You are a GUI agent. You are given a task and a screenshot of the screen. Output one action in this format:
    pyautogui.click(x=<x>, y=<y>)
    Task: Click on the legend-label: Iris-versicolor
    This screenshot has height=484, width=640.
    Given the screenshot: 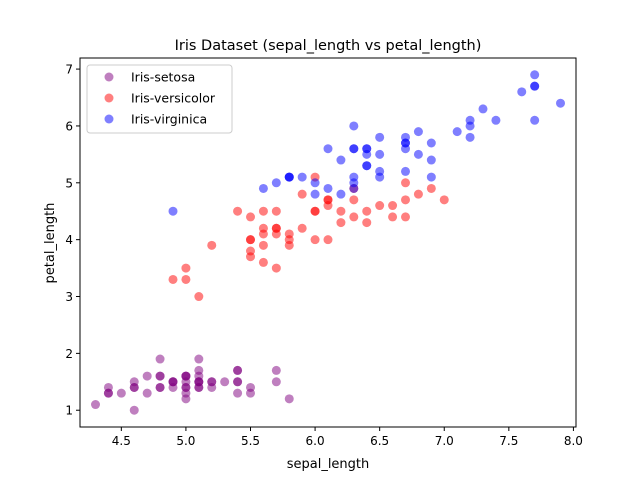 What is the action you would take?
    pyautogui.click(x=173, y=98)
    